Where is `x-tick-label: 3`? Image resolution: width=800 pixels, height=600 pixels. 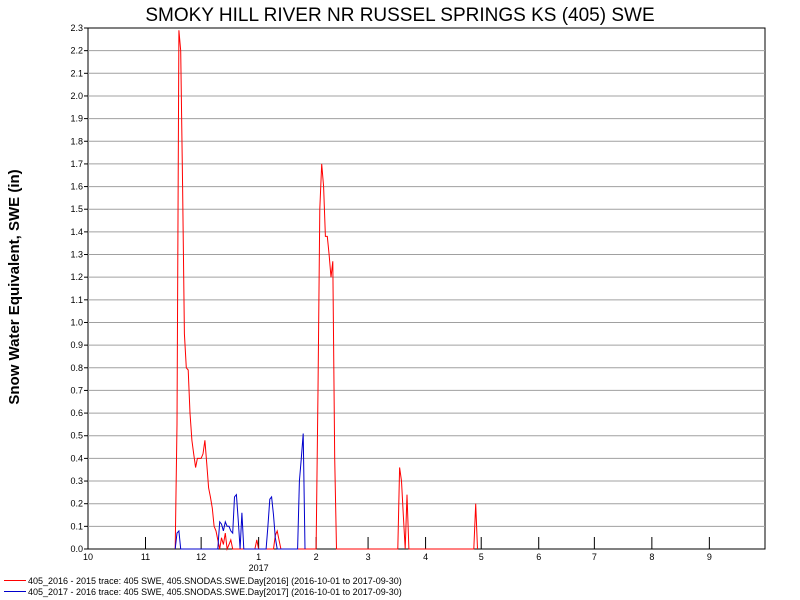 x-tick-label: 3 is located at coordinates (368, 557).